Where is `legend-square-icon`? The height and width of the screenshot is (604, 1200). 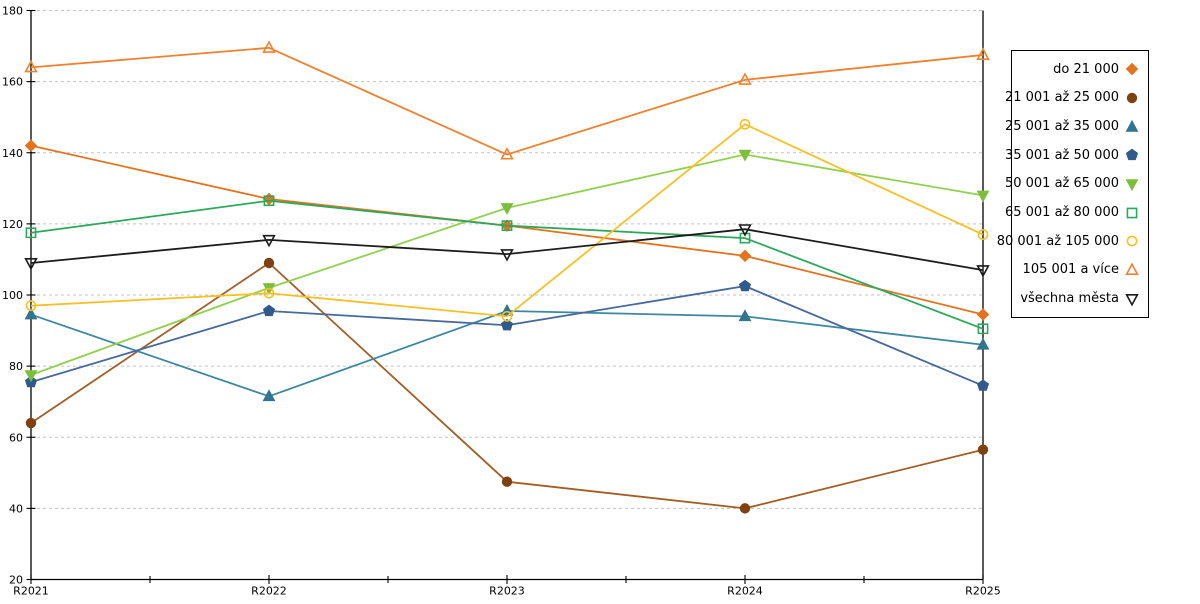
legend-square-icon is located at coordinates (1132, 213).